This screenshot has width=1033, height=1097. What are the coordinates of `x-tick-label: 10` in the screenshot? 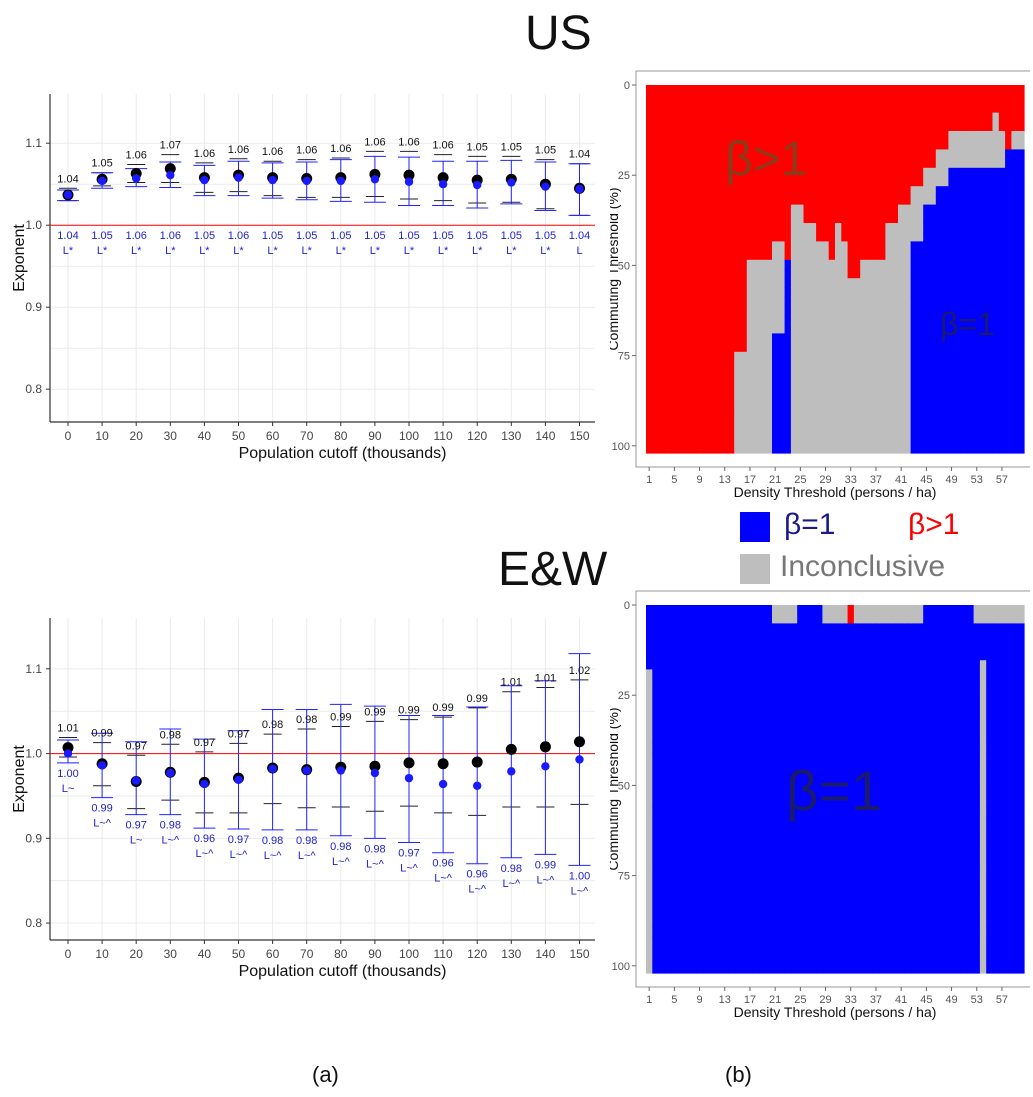 It's located at (102, 954).